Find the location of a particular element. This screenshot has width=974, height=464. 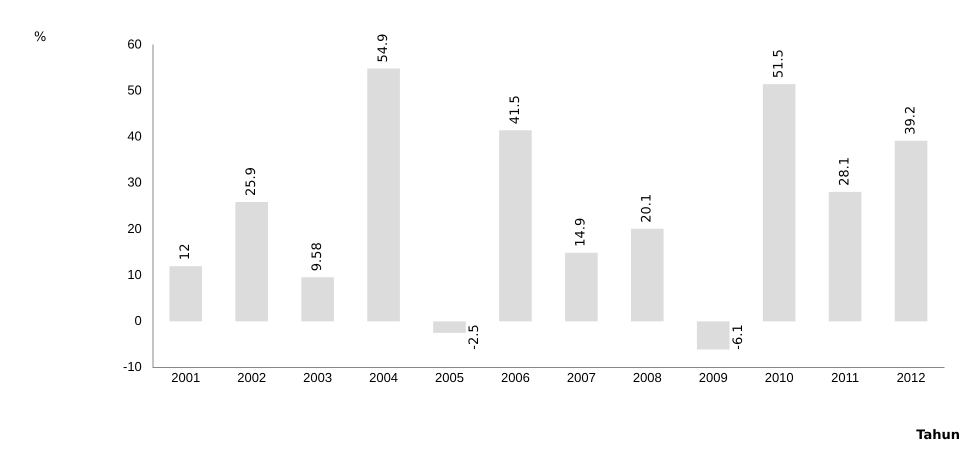

data-label: 25.9 is located at coordinates (252, 181).